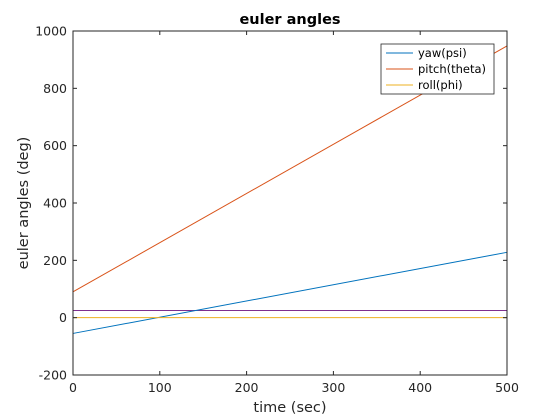  Describe the element at coordinates (452, 69) in the screenshot. I see `legend-label: pitch(theta)` at that location.